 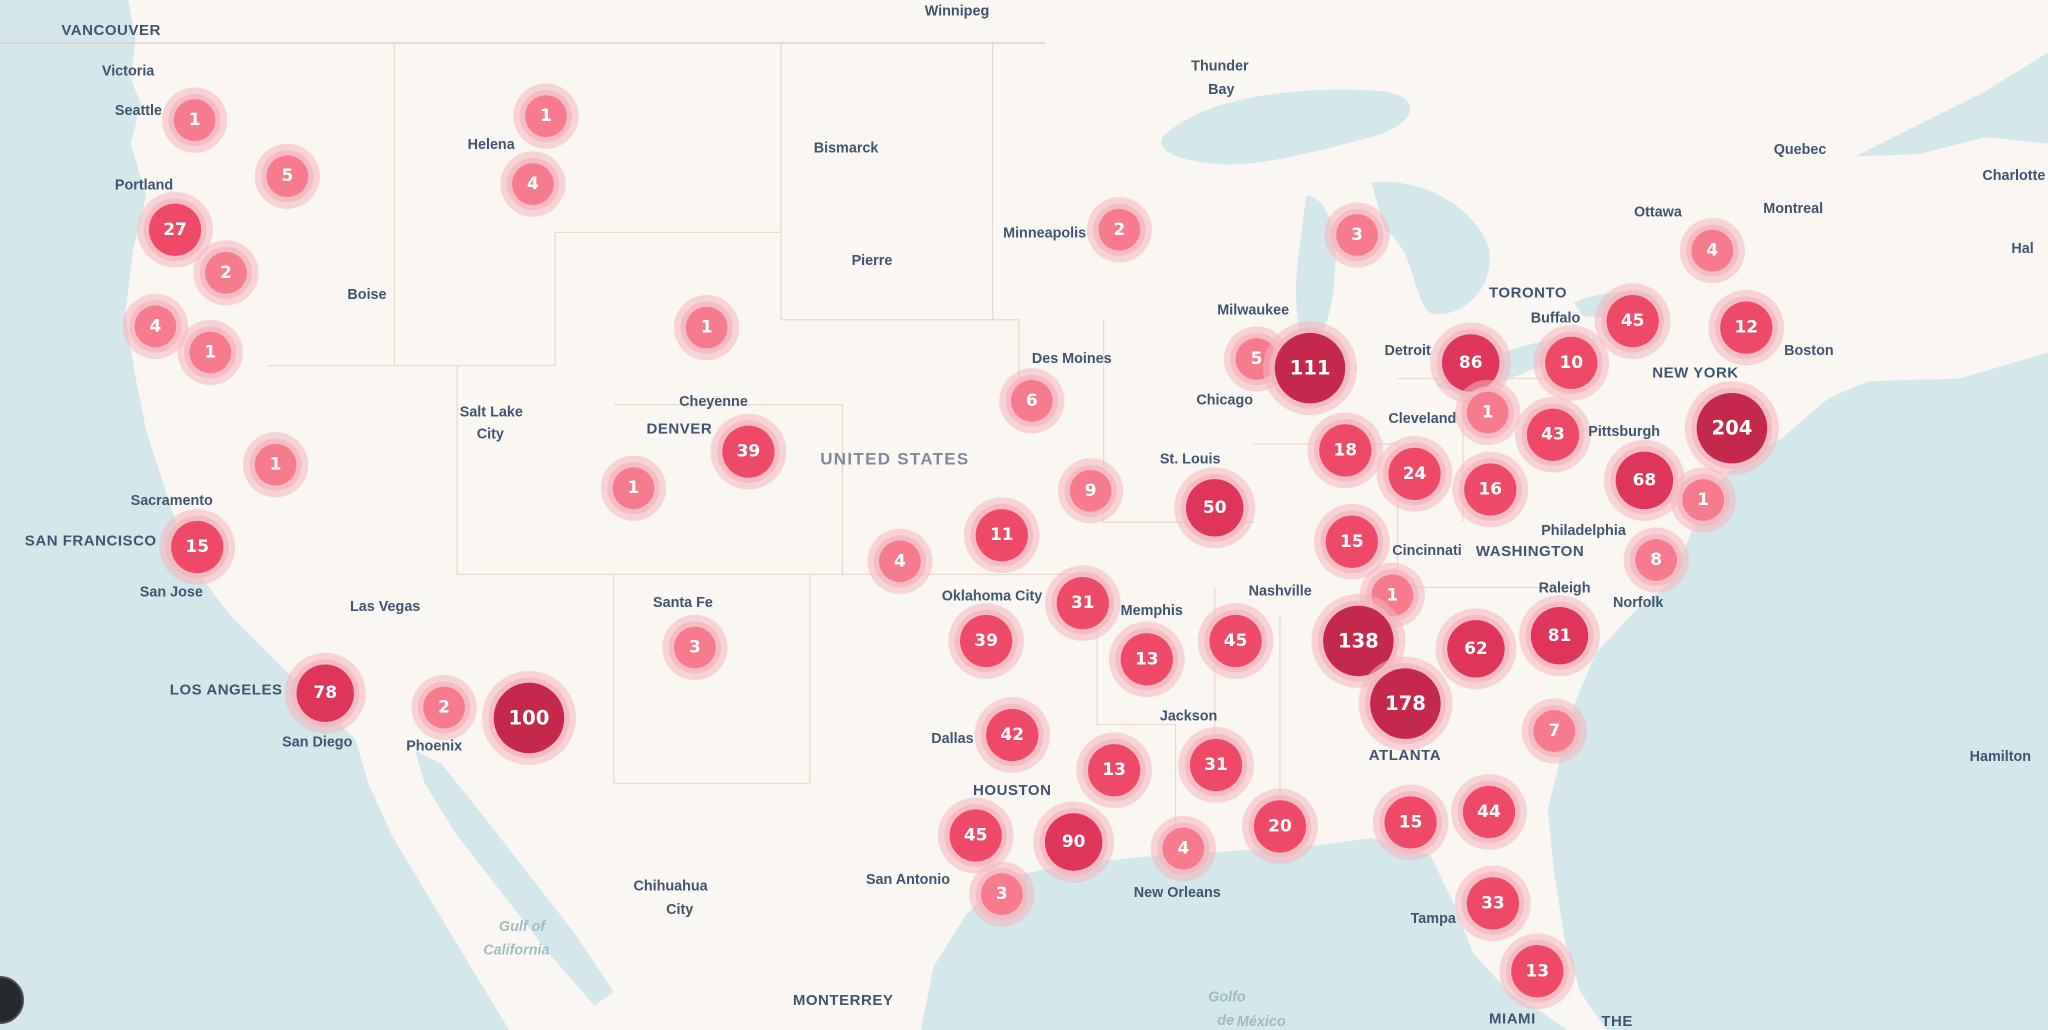 I want to click on gulf-of-mexico, so click(x=1244, y=934).